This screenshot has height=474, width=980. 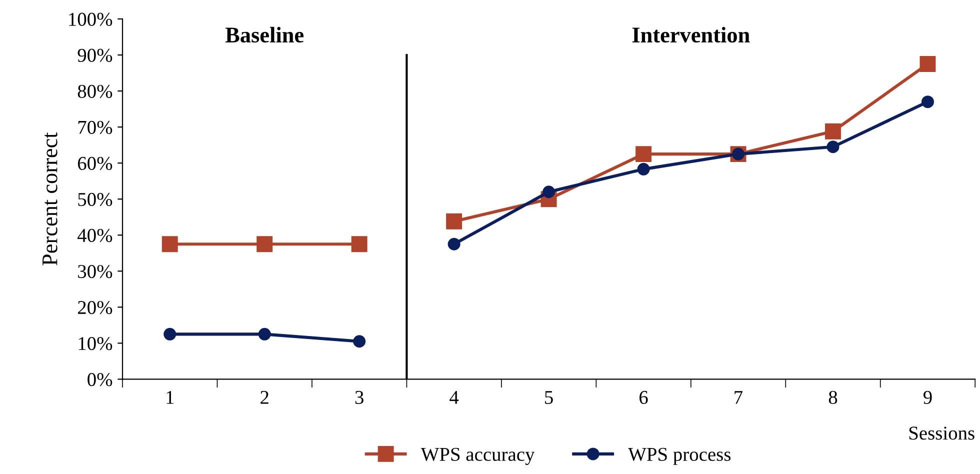 I want to click on x-tick-label: 8, so click(x=833, y=397).